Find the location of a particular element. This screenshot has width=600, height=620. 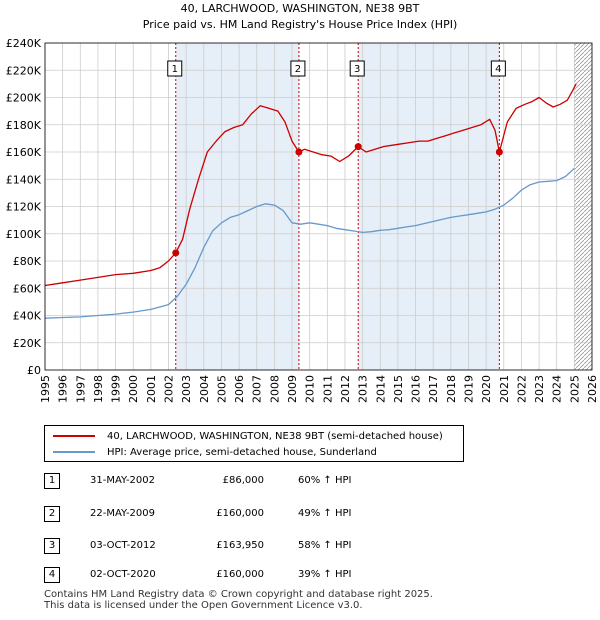

x-tick-label: 2015 is located at coordinates (398, 389).